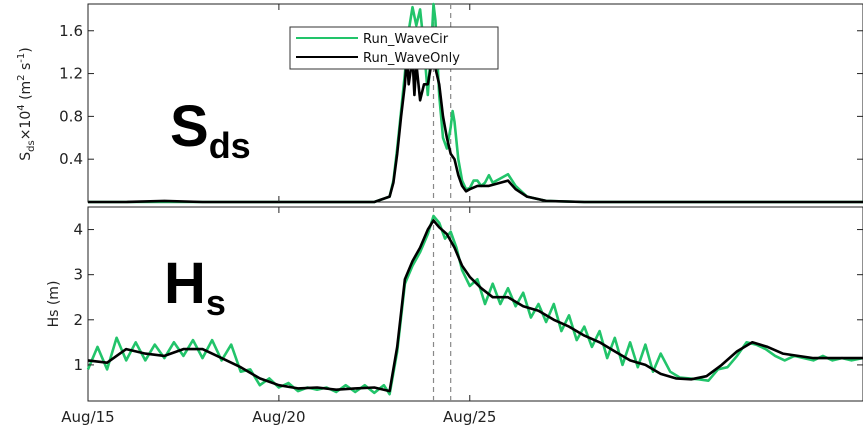 Image resolution: width=863 pixels, height=434 pixels. Describe the element at coordinates (21, 77) in the screenshot. I see `ylabel-exp2: 2` at that location.